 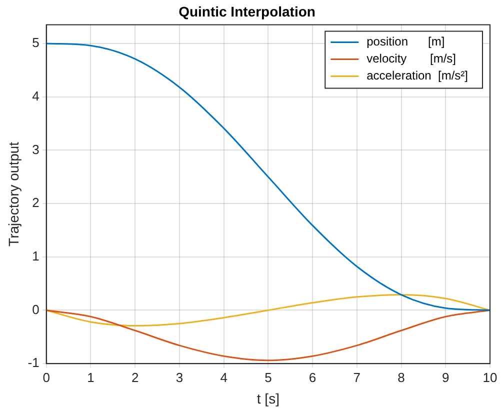 I want to click on legend-label: acceleration [m/s²], so click(x=417, y=75).